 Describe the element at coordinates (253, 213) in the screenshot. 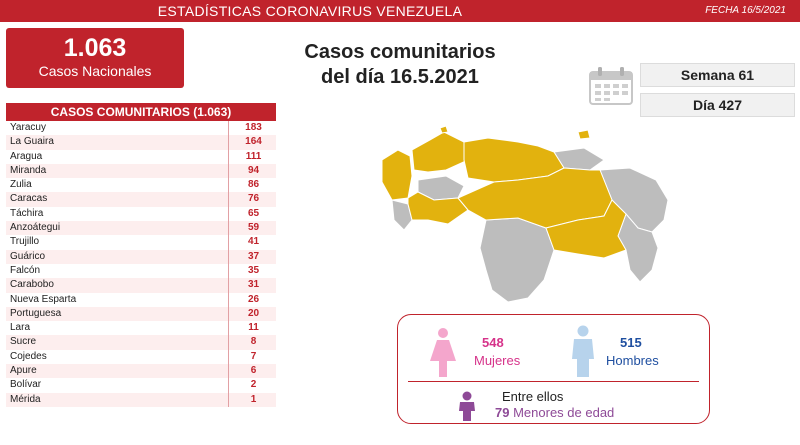

I see `state-cases: 65` at that location.